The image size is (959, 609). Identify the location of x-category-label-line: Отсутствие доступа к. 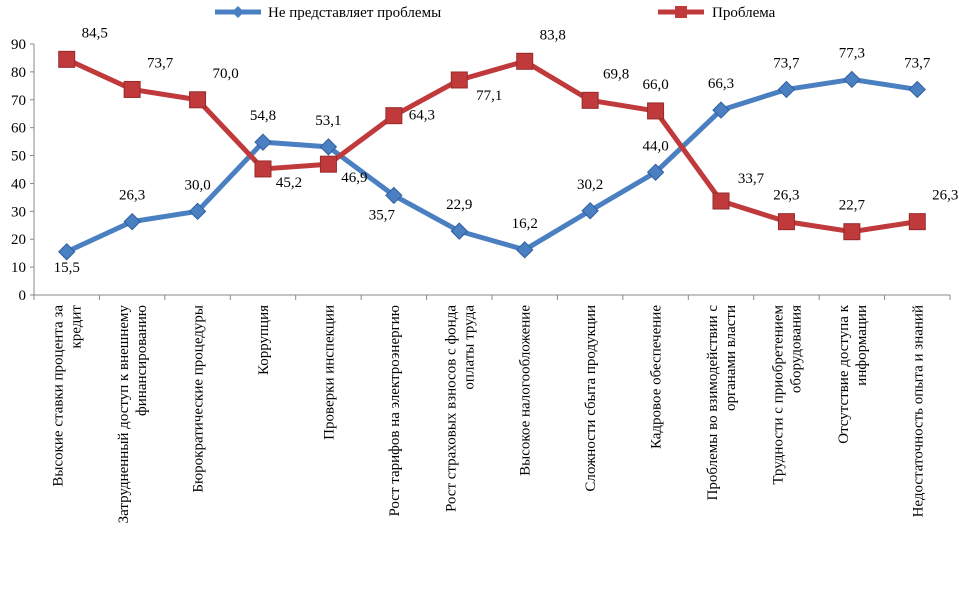
(844, 373).